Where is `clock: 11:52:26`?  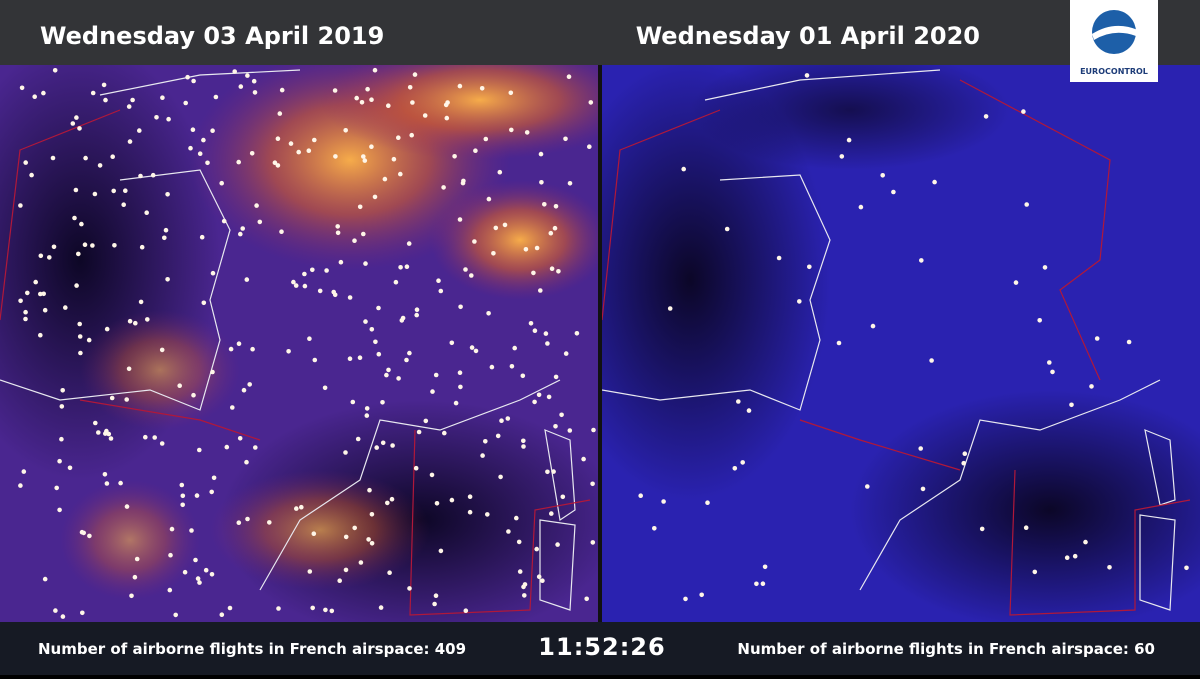
clock: 11:52:26 is located at coordinates (601, 647).